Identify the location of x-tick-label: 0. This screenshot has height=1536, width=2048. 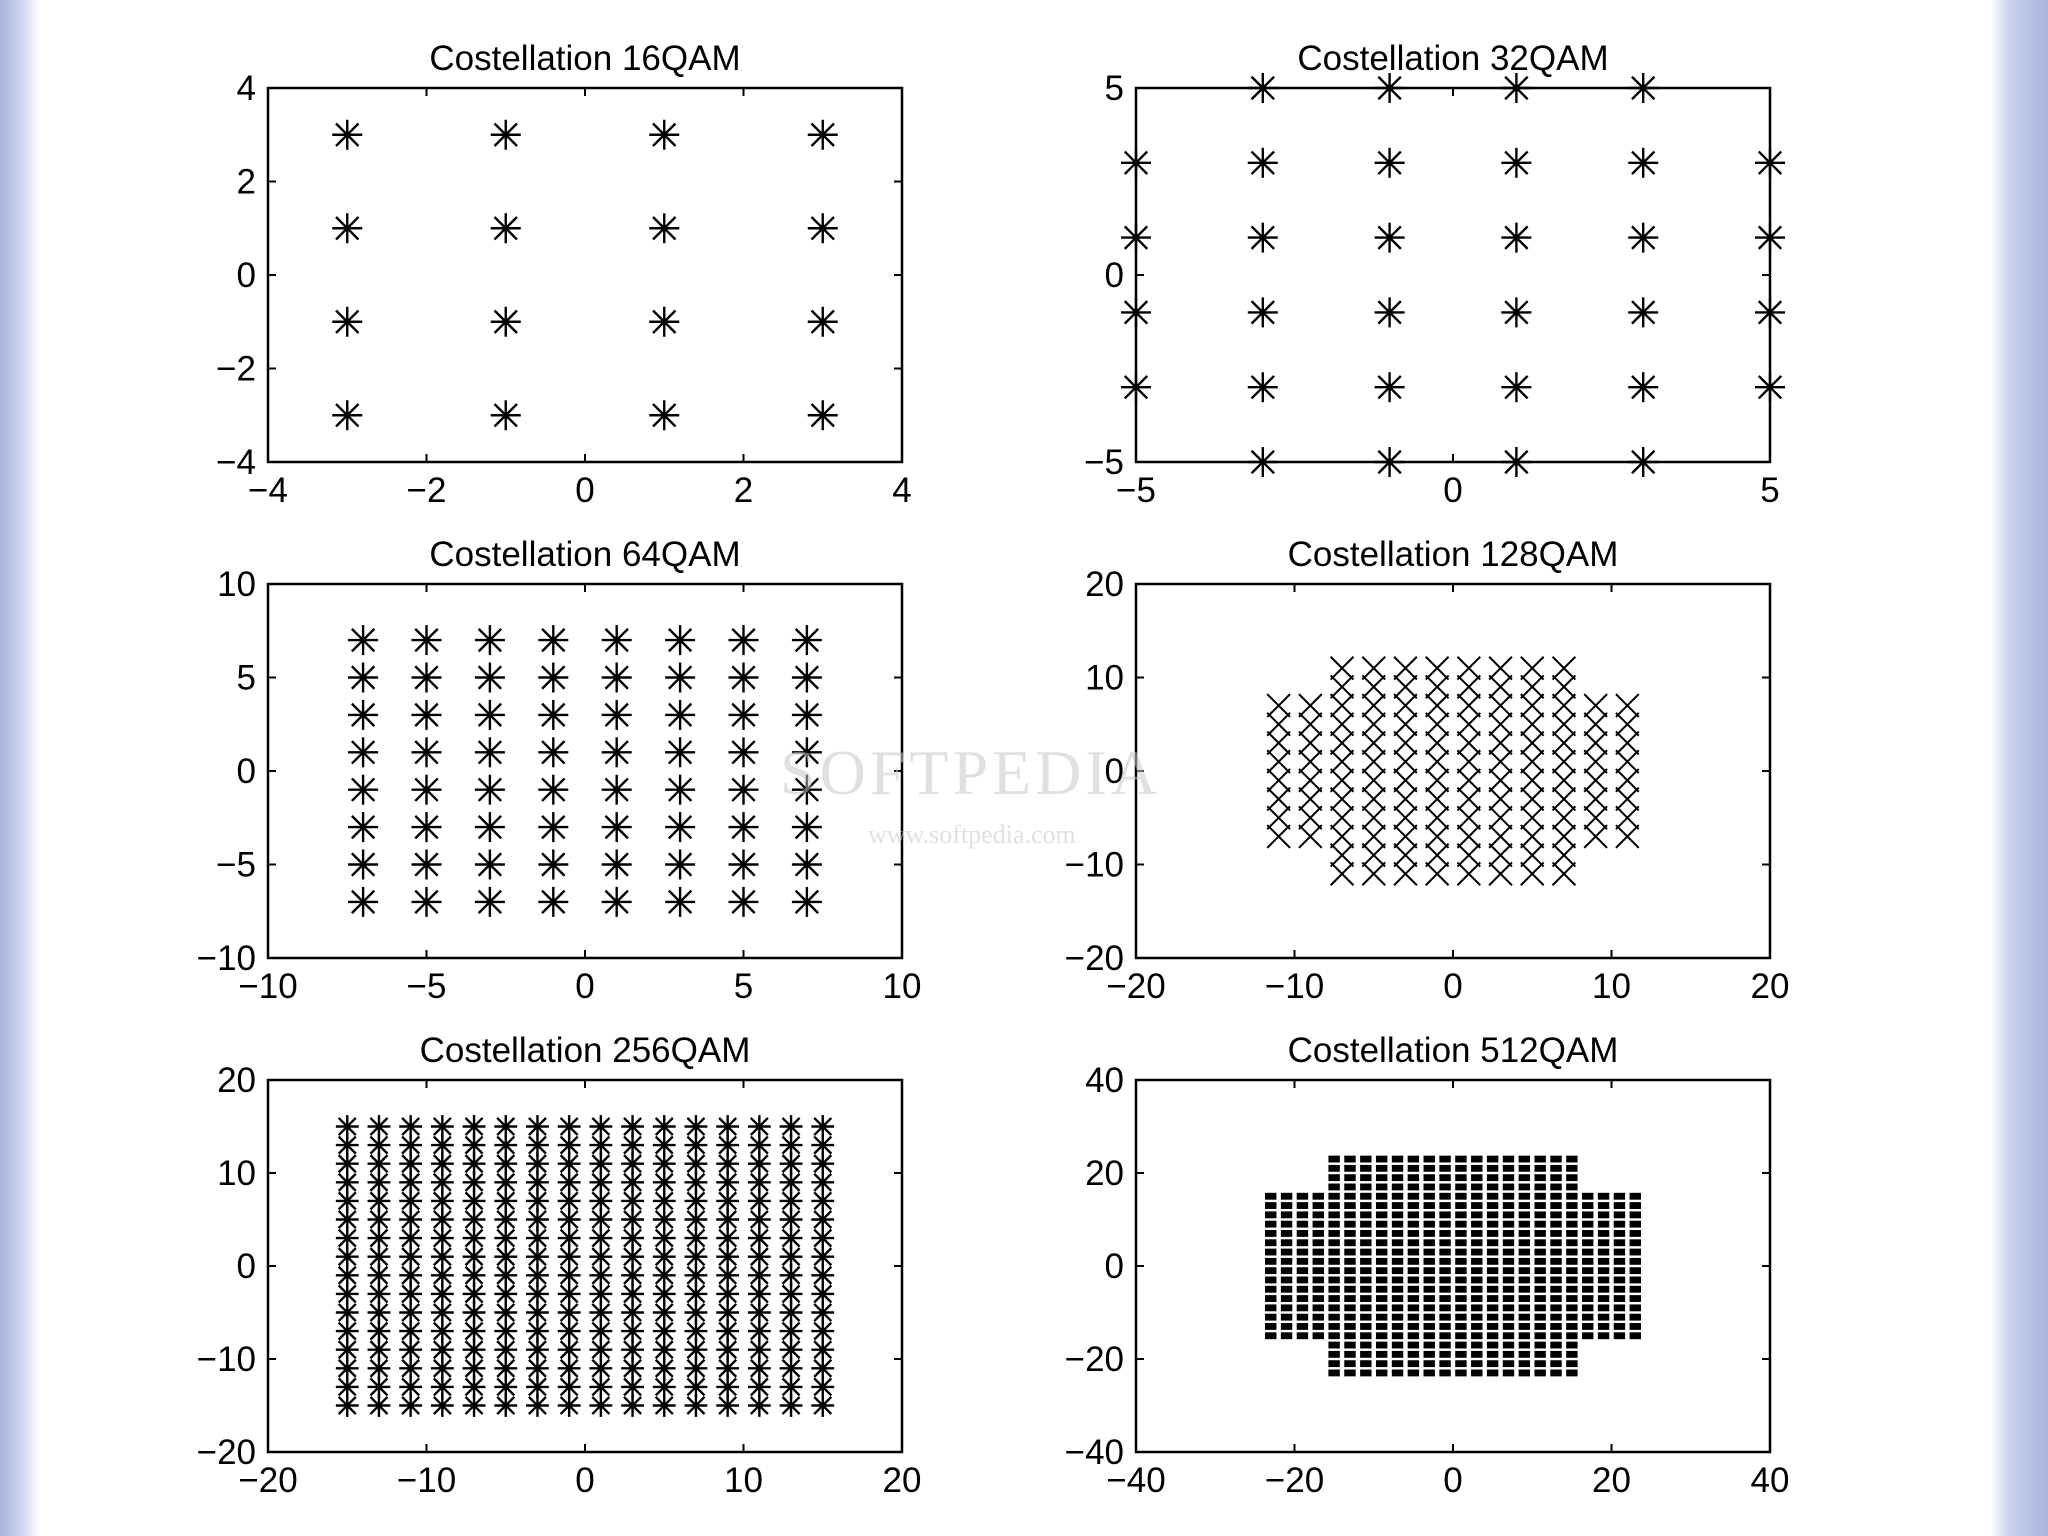
(584, 490).